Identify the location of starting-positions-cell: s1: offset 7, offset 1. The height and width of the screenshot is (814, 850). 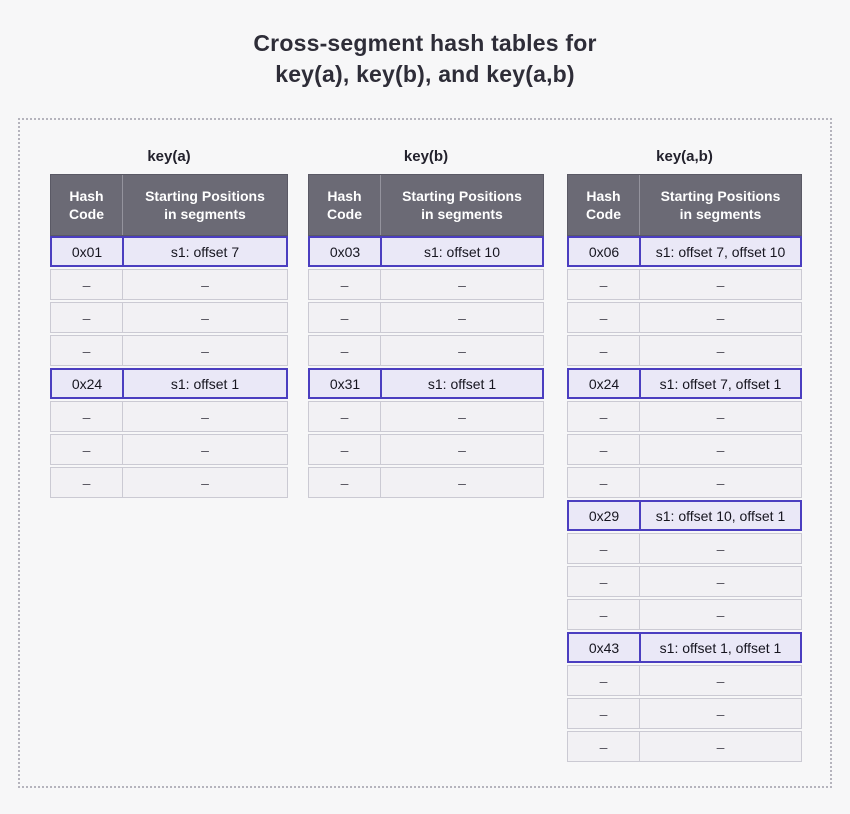
(720, 383).